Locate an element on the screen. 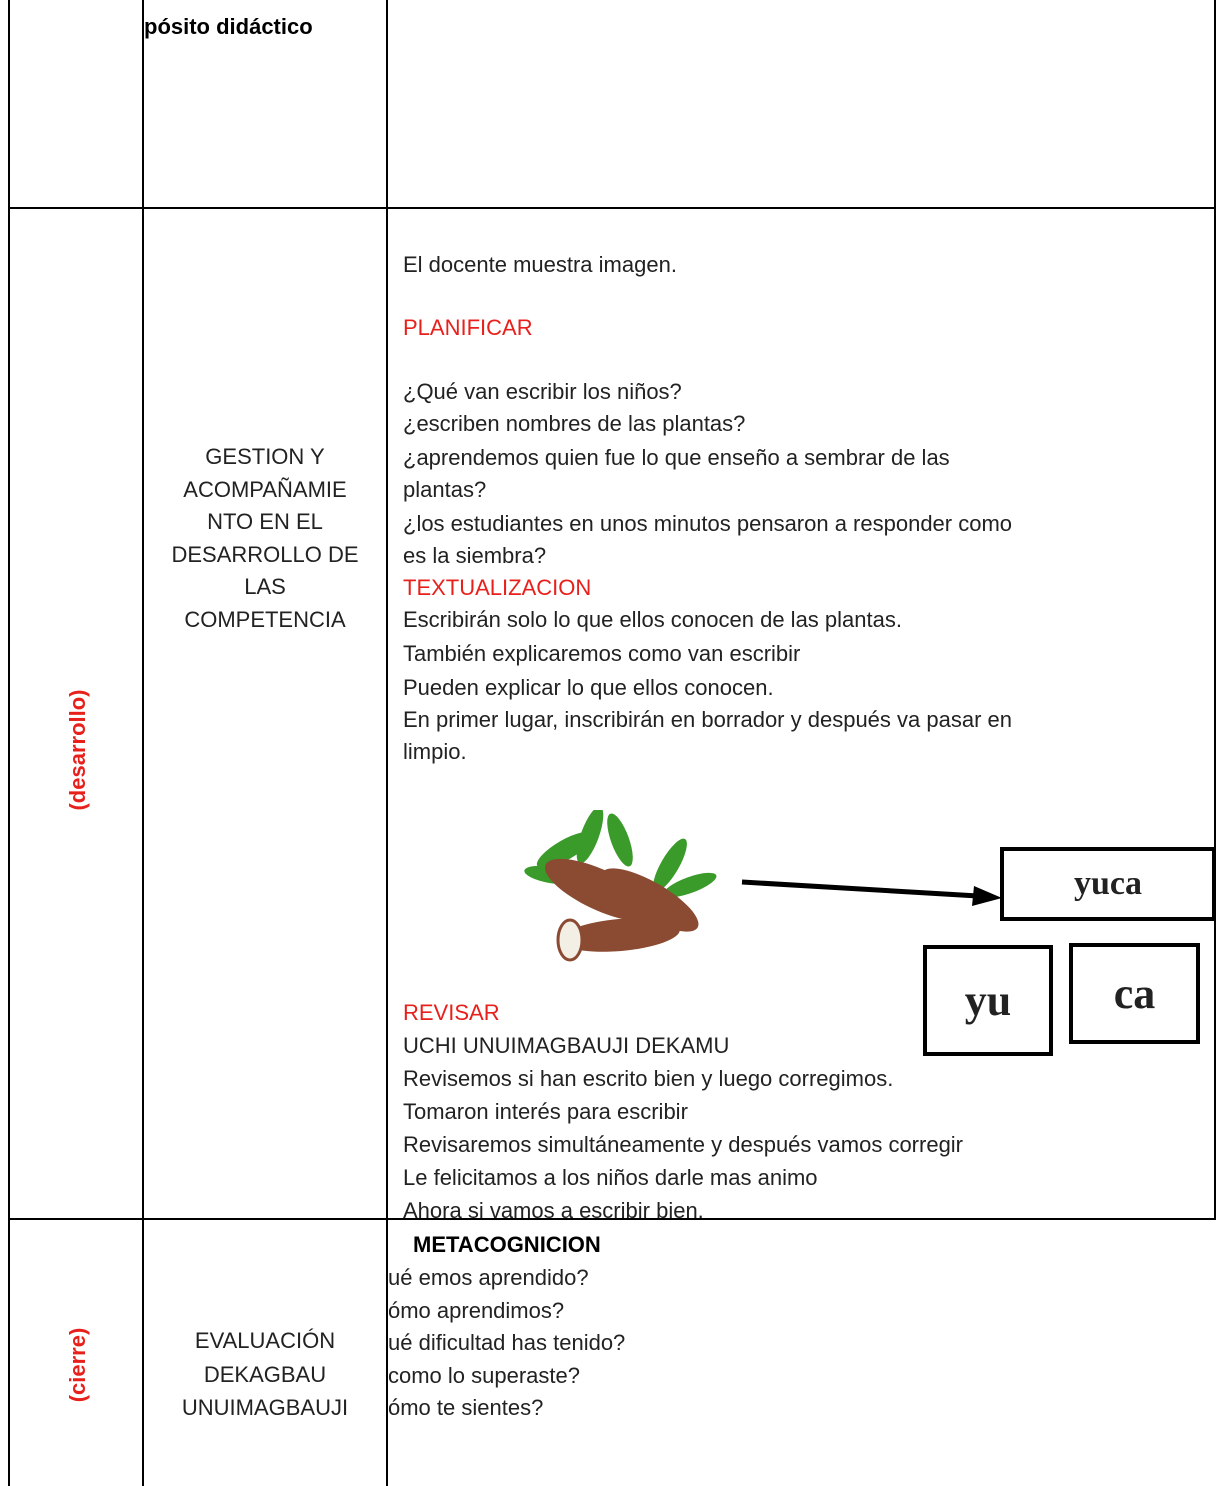  syllable-box: yu is located at coordinates (988, 1000).